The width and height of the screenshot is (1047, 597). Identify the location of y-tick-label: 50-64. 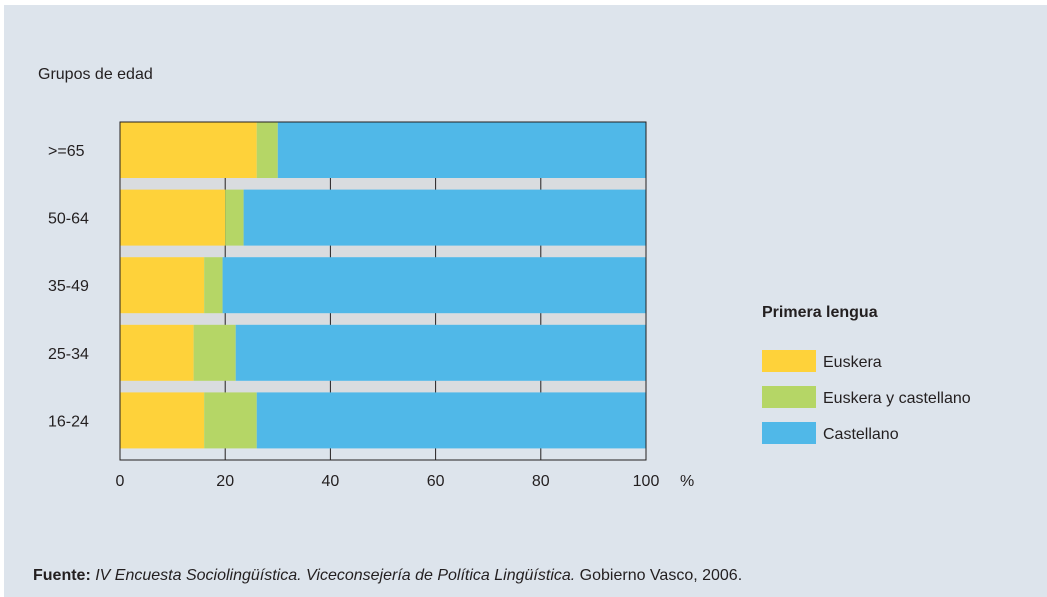
(68, 219).